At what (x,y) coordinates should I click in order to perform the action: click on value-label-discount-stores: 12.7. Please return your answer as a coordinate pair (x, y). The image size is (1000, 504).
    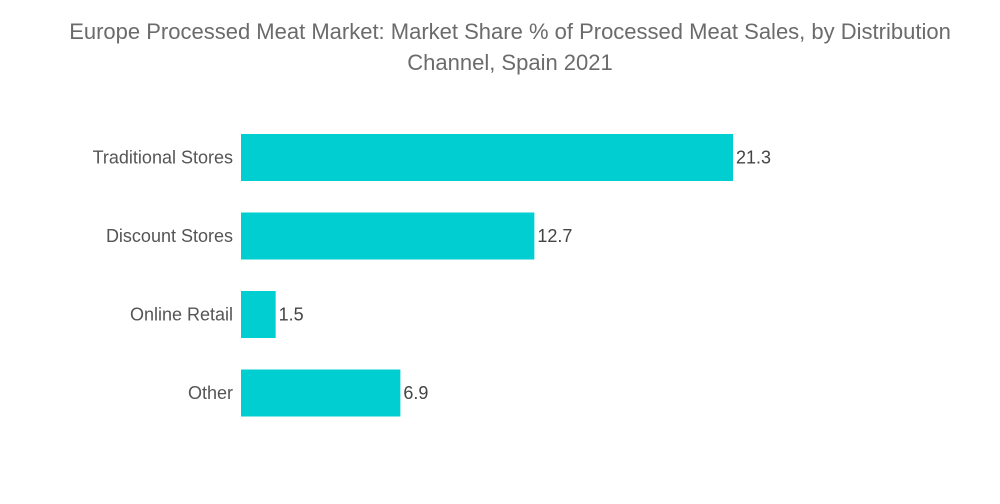
    Looking at the image, I should click on (554, 236).